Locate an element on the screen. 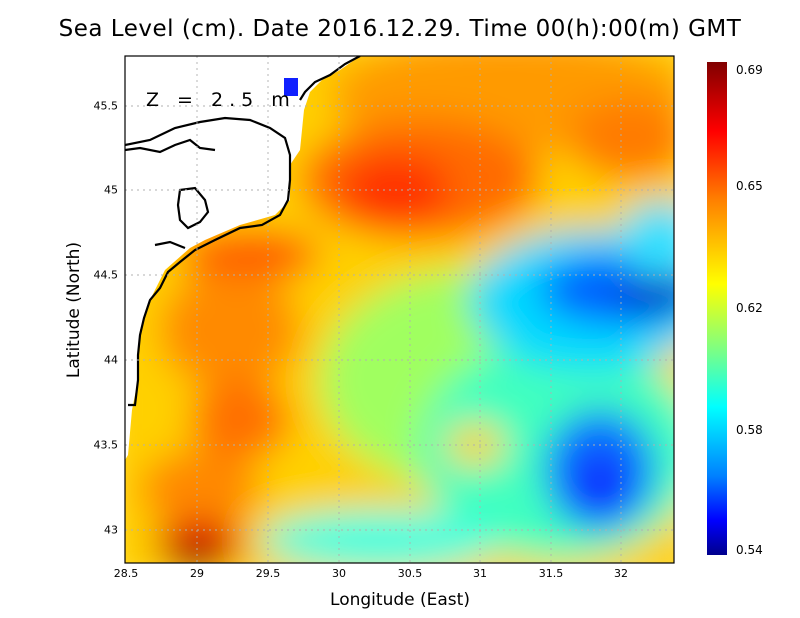 Image resolution: width=800 pixels, height=618 pixels. land-mass is located at coordinates (212, 258).